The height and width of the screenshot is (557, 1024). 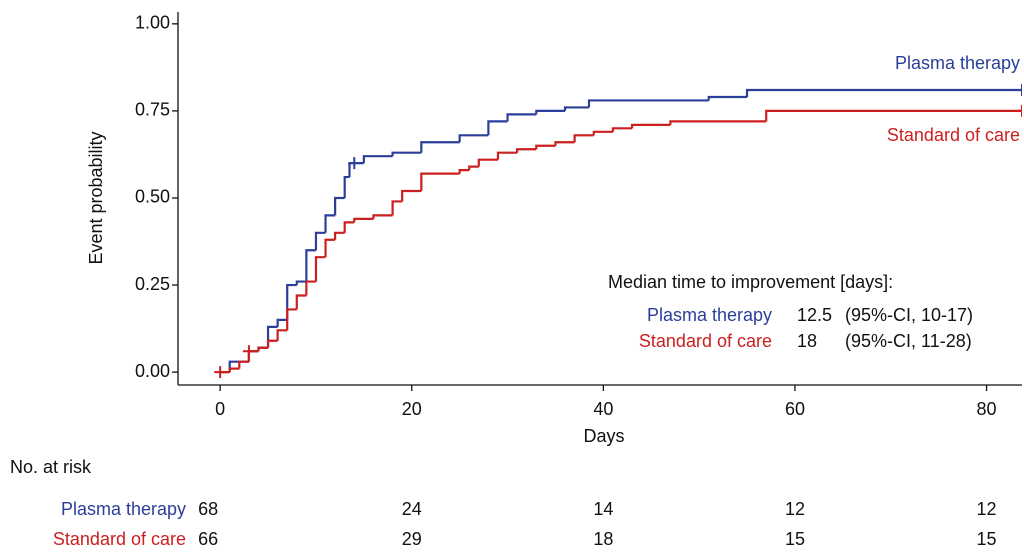 I want to click on x-tick-label: 60, so click(x=795, y=409).